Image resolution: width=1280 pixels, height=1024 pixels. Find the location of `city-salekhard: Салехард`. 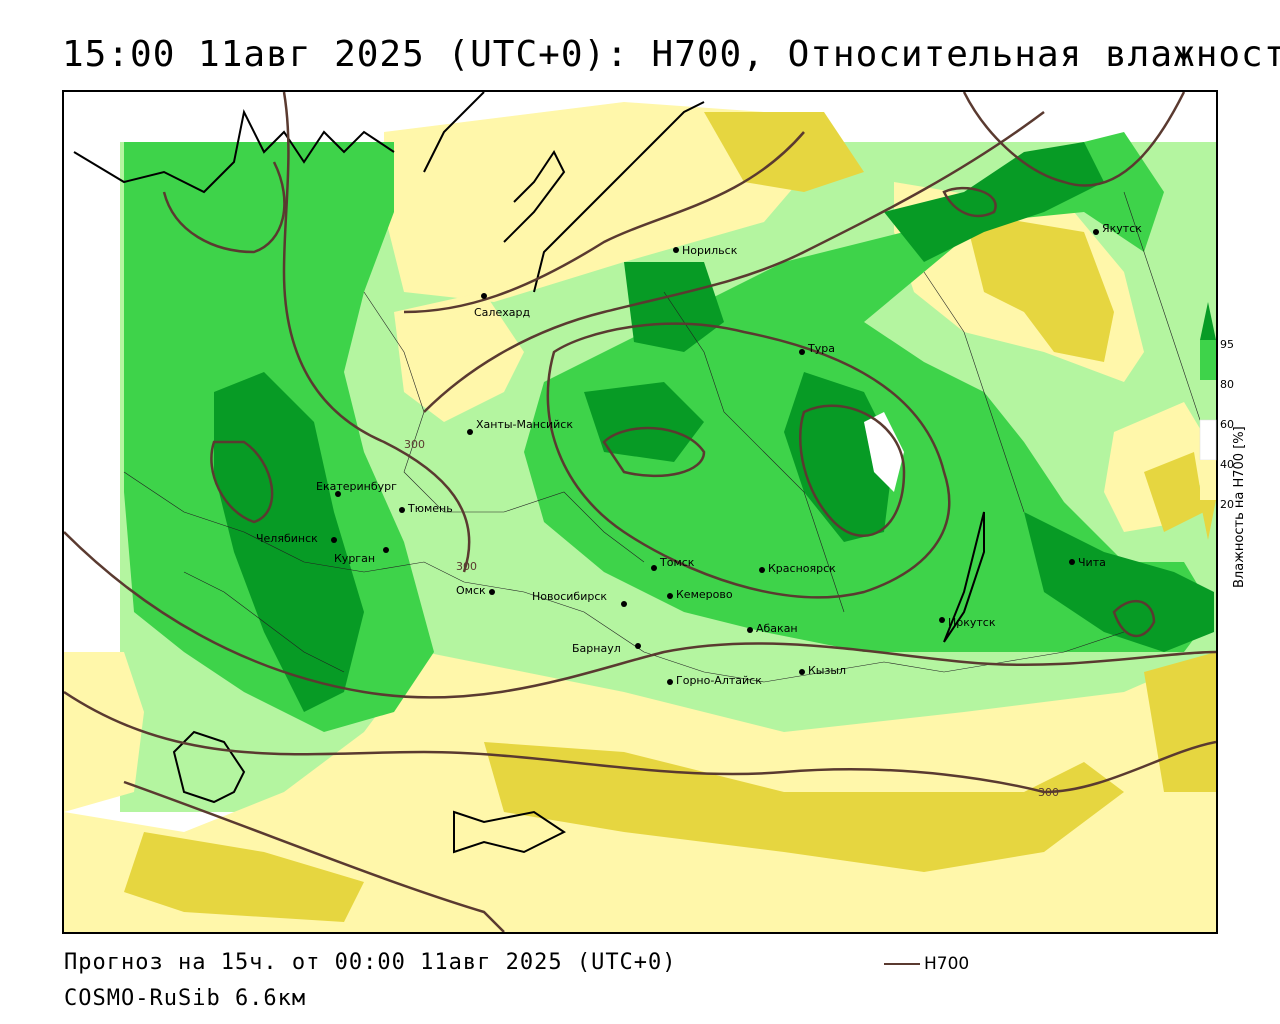

city-salekhard: Салехард is located at coordinates (502, 306).